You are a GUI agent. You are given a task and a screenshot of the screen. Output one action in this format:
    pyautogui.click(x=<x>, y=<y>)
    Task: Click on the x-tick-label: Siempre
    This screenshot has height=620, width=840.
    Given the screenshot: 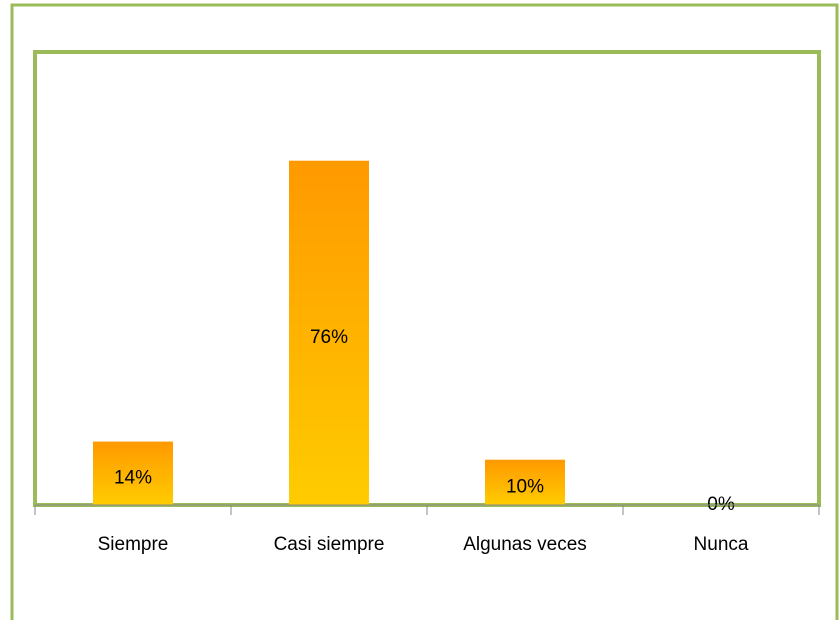 What is the action you would take?
    pyautogui.click(x=133, y=544)
    